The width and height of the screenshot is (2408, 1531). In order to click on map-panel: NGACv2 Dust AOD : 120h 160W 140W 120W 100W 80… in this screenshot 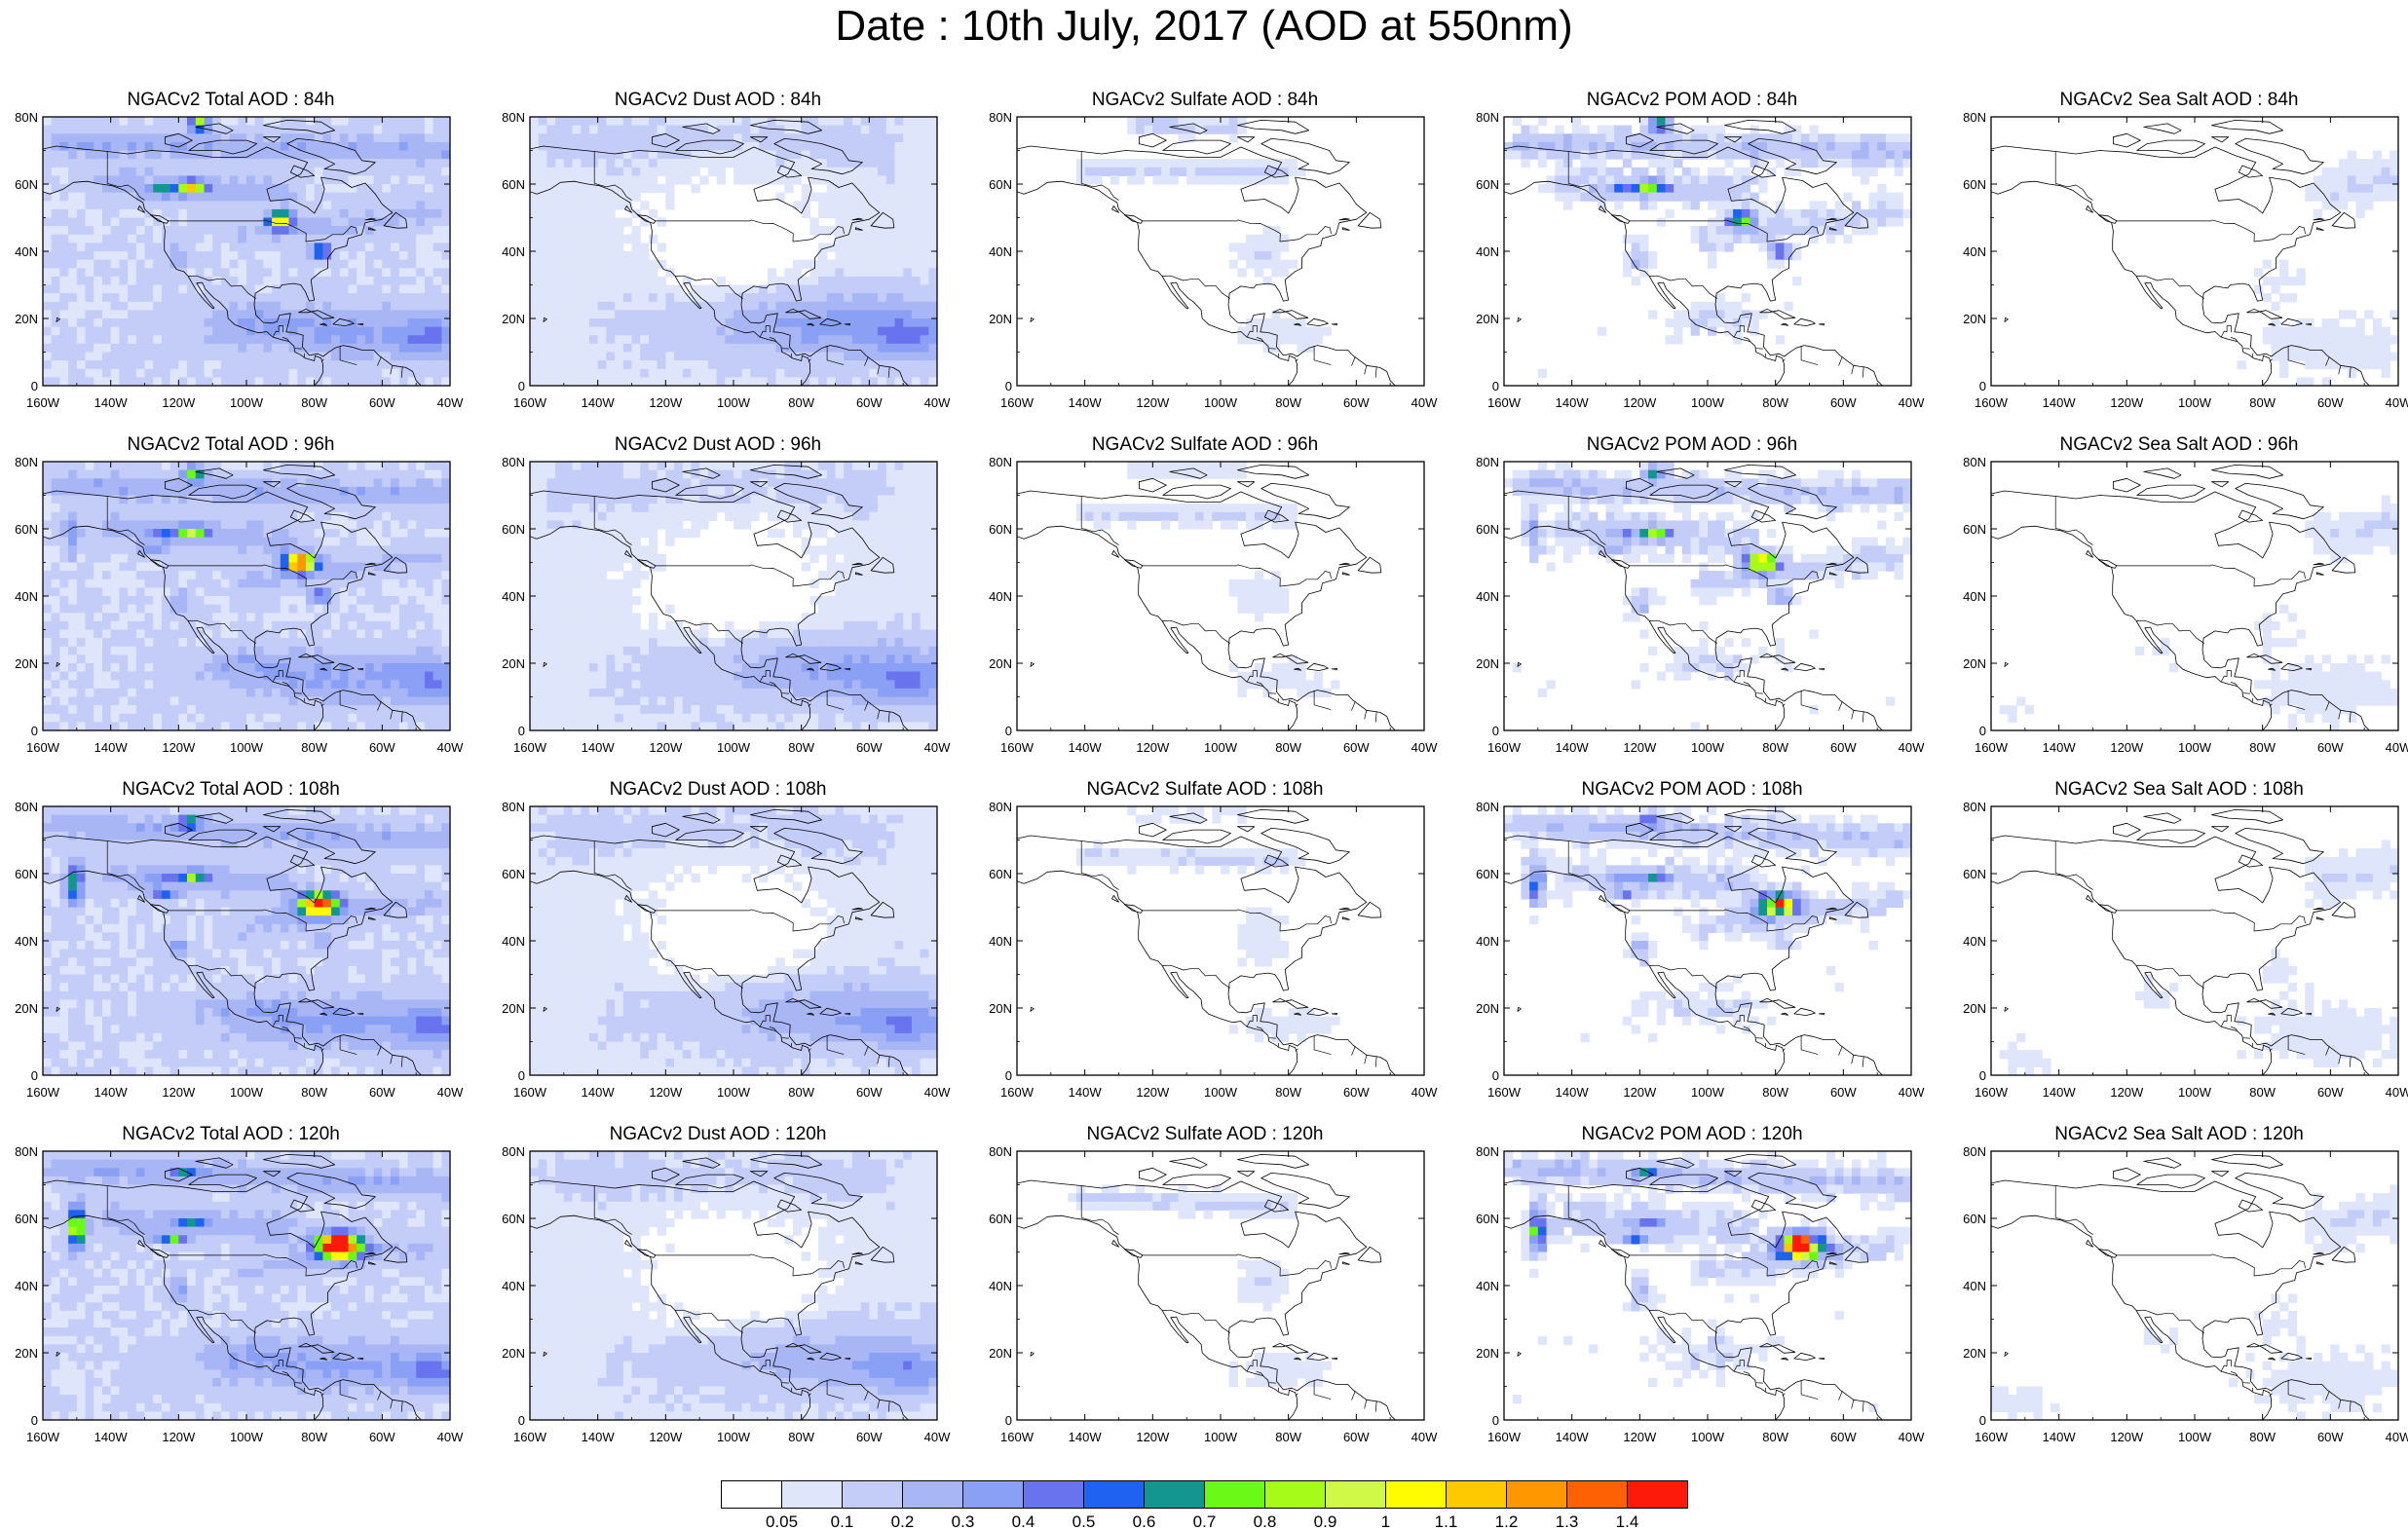, I will do `click(720, 1284)`.